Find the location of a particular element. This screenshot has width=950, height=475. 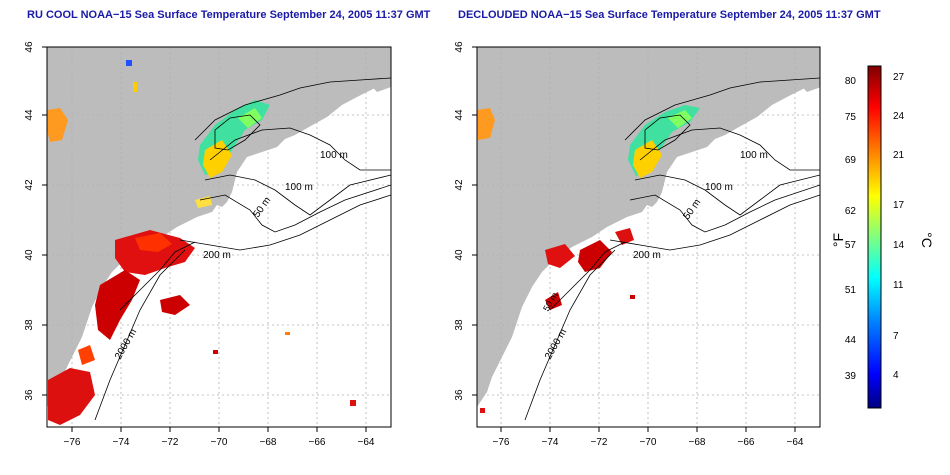

colorbar-f-tick: 57 is located at coordinates (851, 245).